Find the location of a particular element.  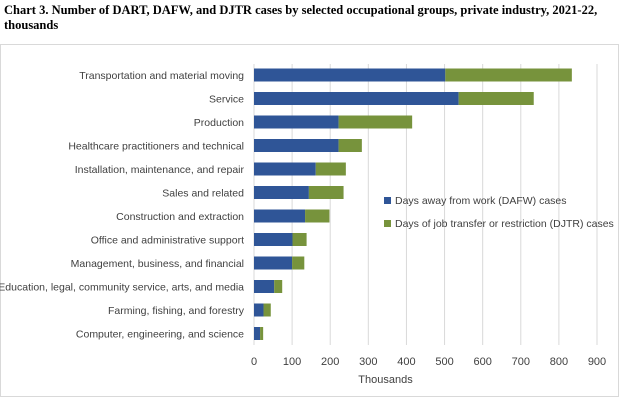

category-label: Computer, engineering, and science is located at coordinates (160, 335).